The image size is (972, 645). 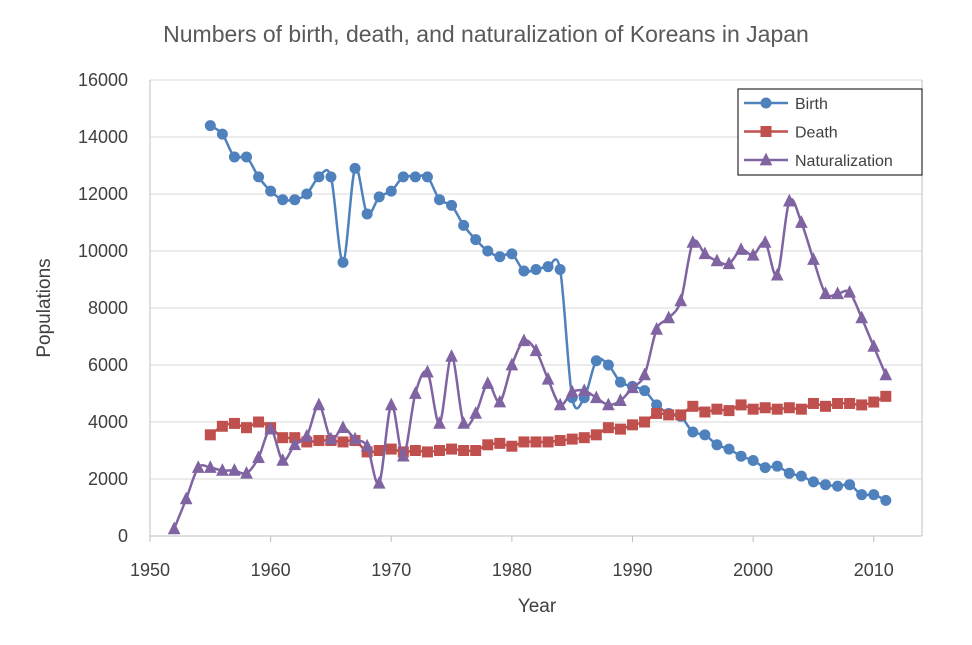 I want to click on x-tick-label: 1980, so click(x=512, y=570).